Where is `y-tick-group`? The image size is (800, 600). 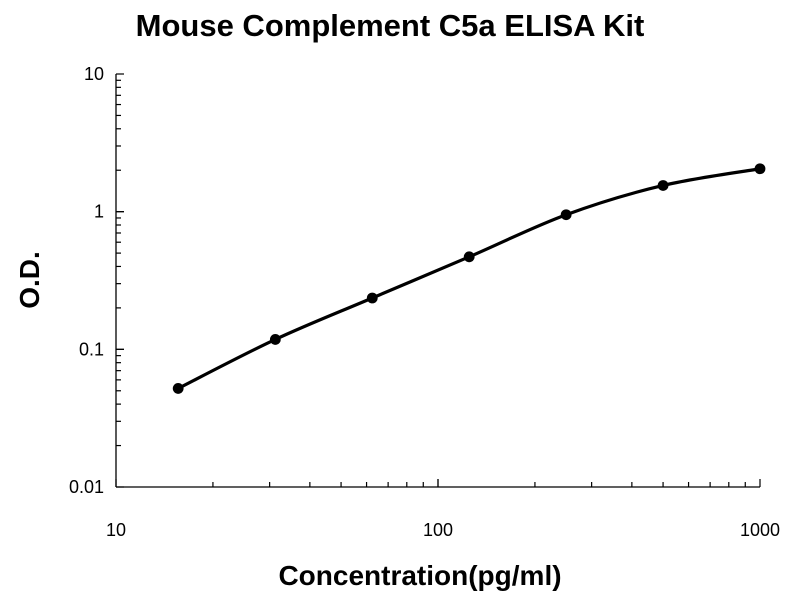 y-tick-group is located at coordinates (120, 280).